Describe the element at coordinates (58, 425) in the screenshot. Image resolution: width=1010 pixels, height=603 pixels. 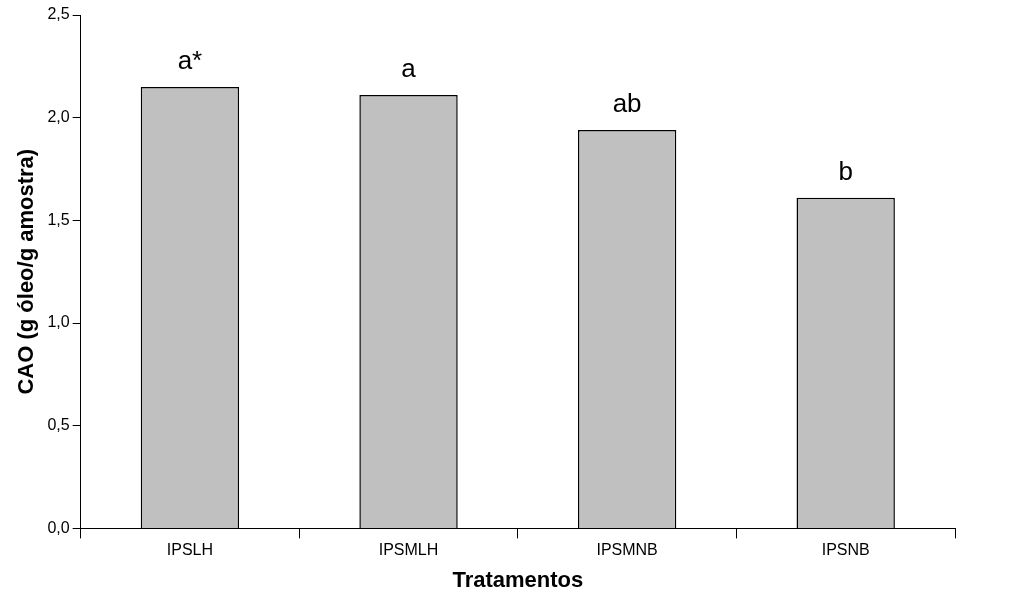
I see `y-tick-label: 0,5` at that location.